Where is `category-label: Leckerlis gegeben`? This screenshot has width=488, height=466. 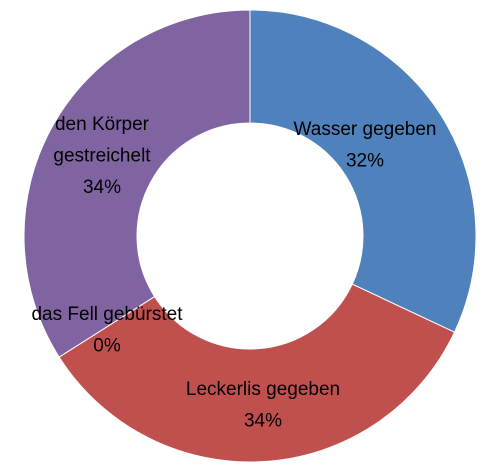
category-label: Leckerlis gegeben is located at coordinates (263, 389).